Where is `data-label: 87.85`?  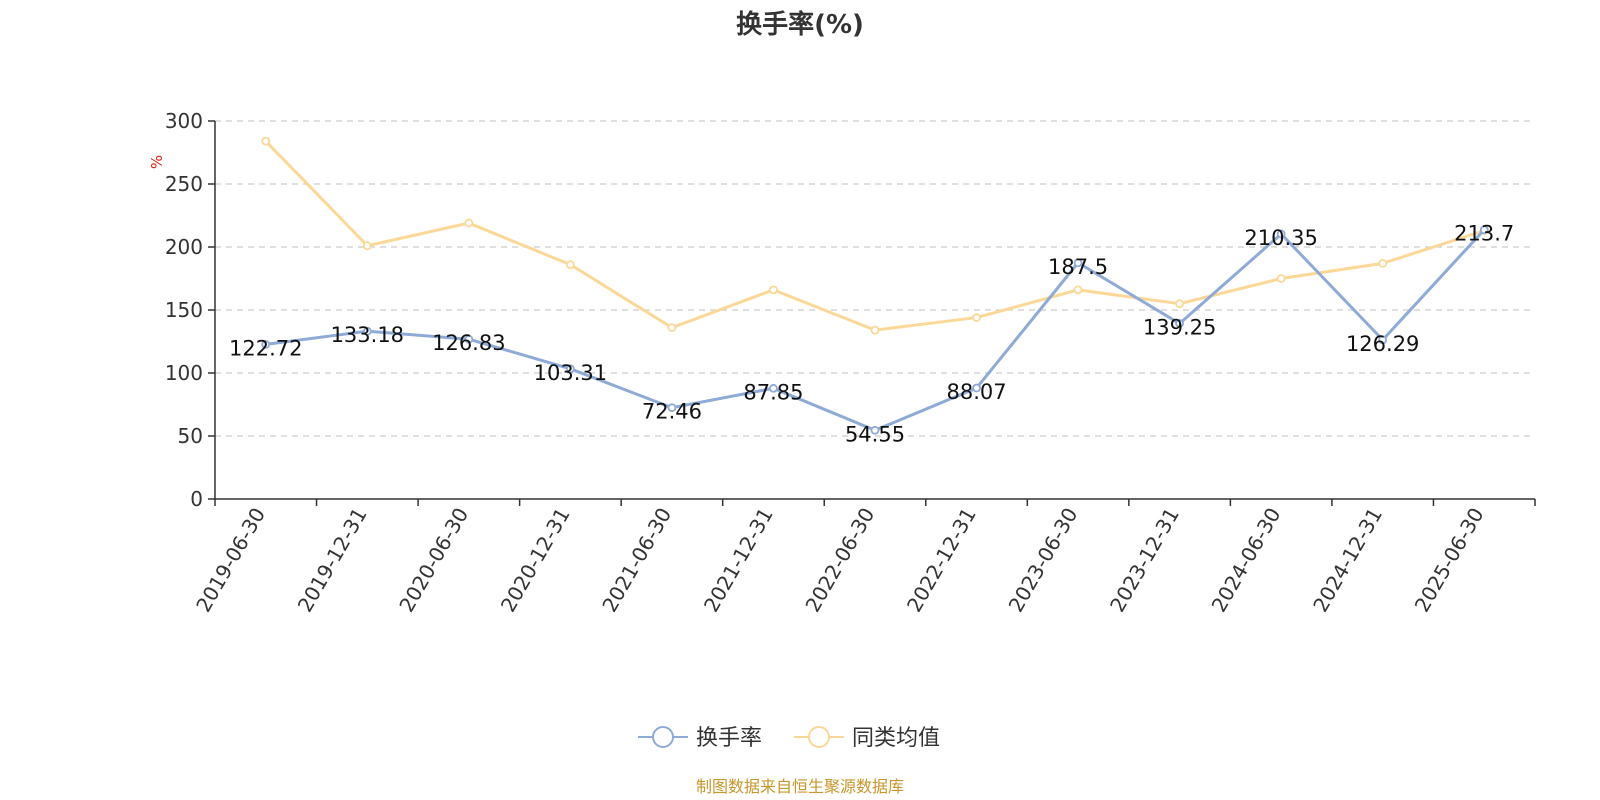 data-label: 87.85 is located at coordinates (773, 392).